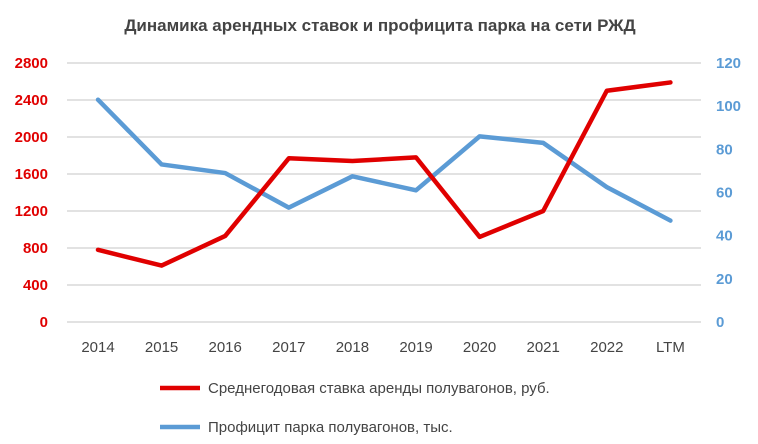 The height and width of the screenshot is (444, 758). What do you see at coordinates (479, 347) in the screenshot?
I see `x-tick-label: 2020` at bounding box center [479, 347].